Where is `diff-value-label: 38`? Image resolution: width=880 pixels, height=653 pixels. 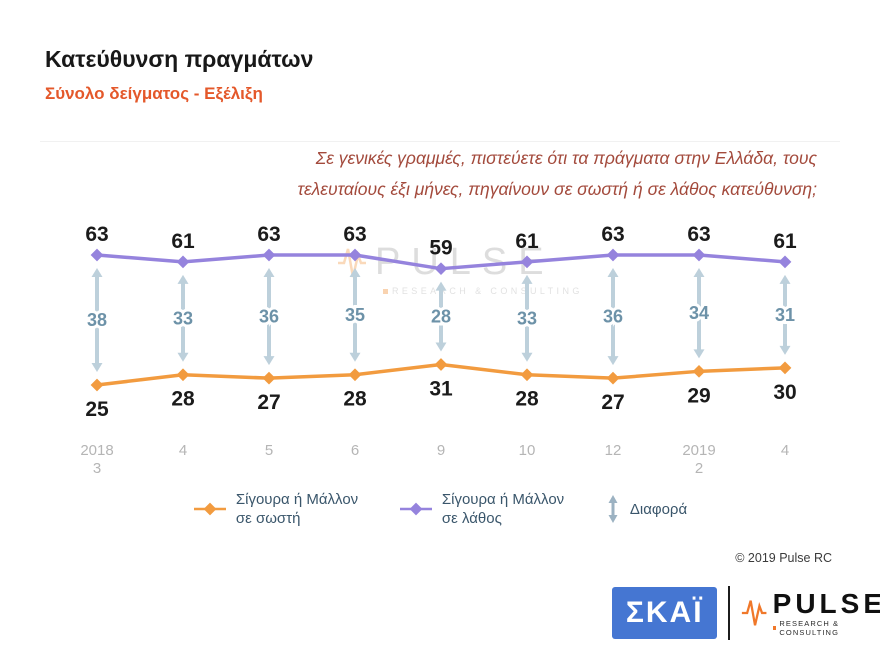 diff-value-label: 38 is located at coordinates (97, 320).